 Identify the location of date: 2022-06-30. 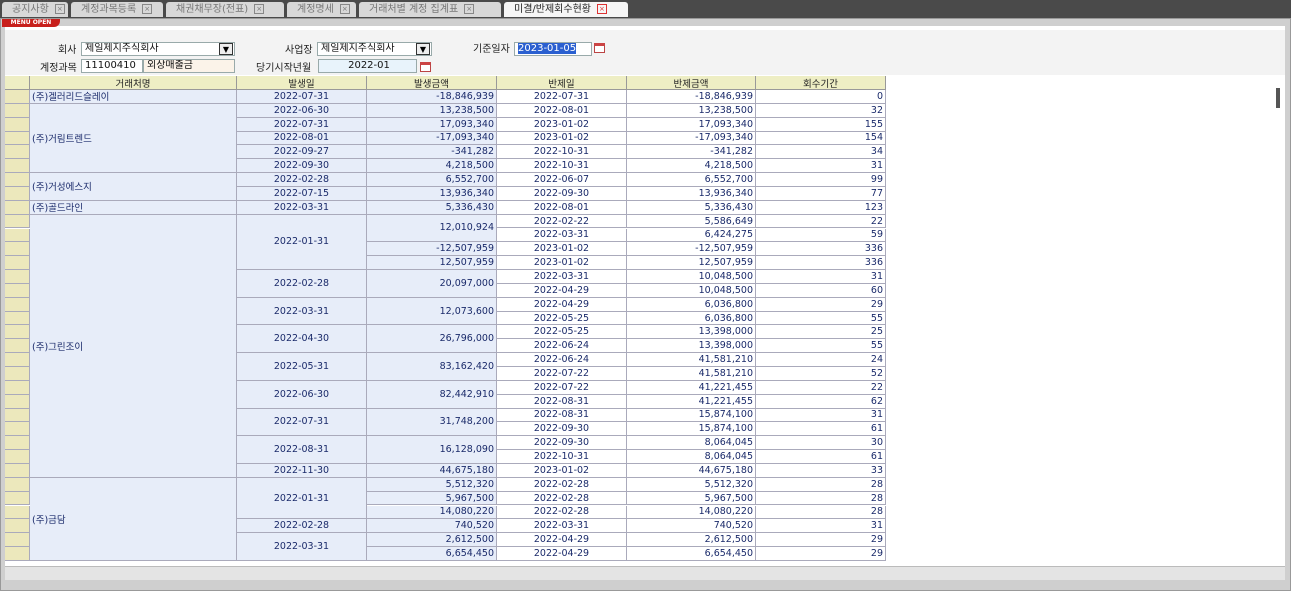
(302, 110).